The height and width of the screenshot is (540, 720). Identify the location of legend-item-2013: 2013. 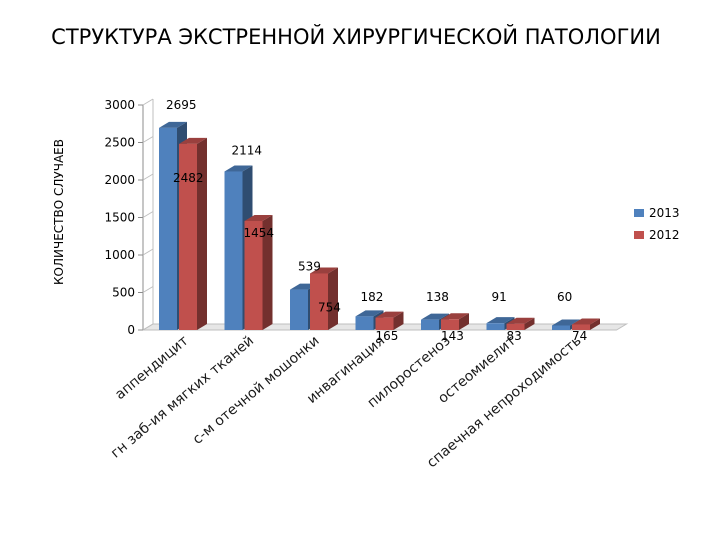
(657, 213).